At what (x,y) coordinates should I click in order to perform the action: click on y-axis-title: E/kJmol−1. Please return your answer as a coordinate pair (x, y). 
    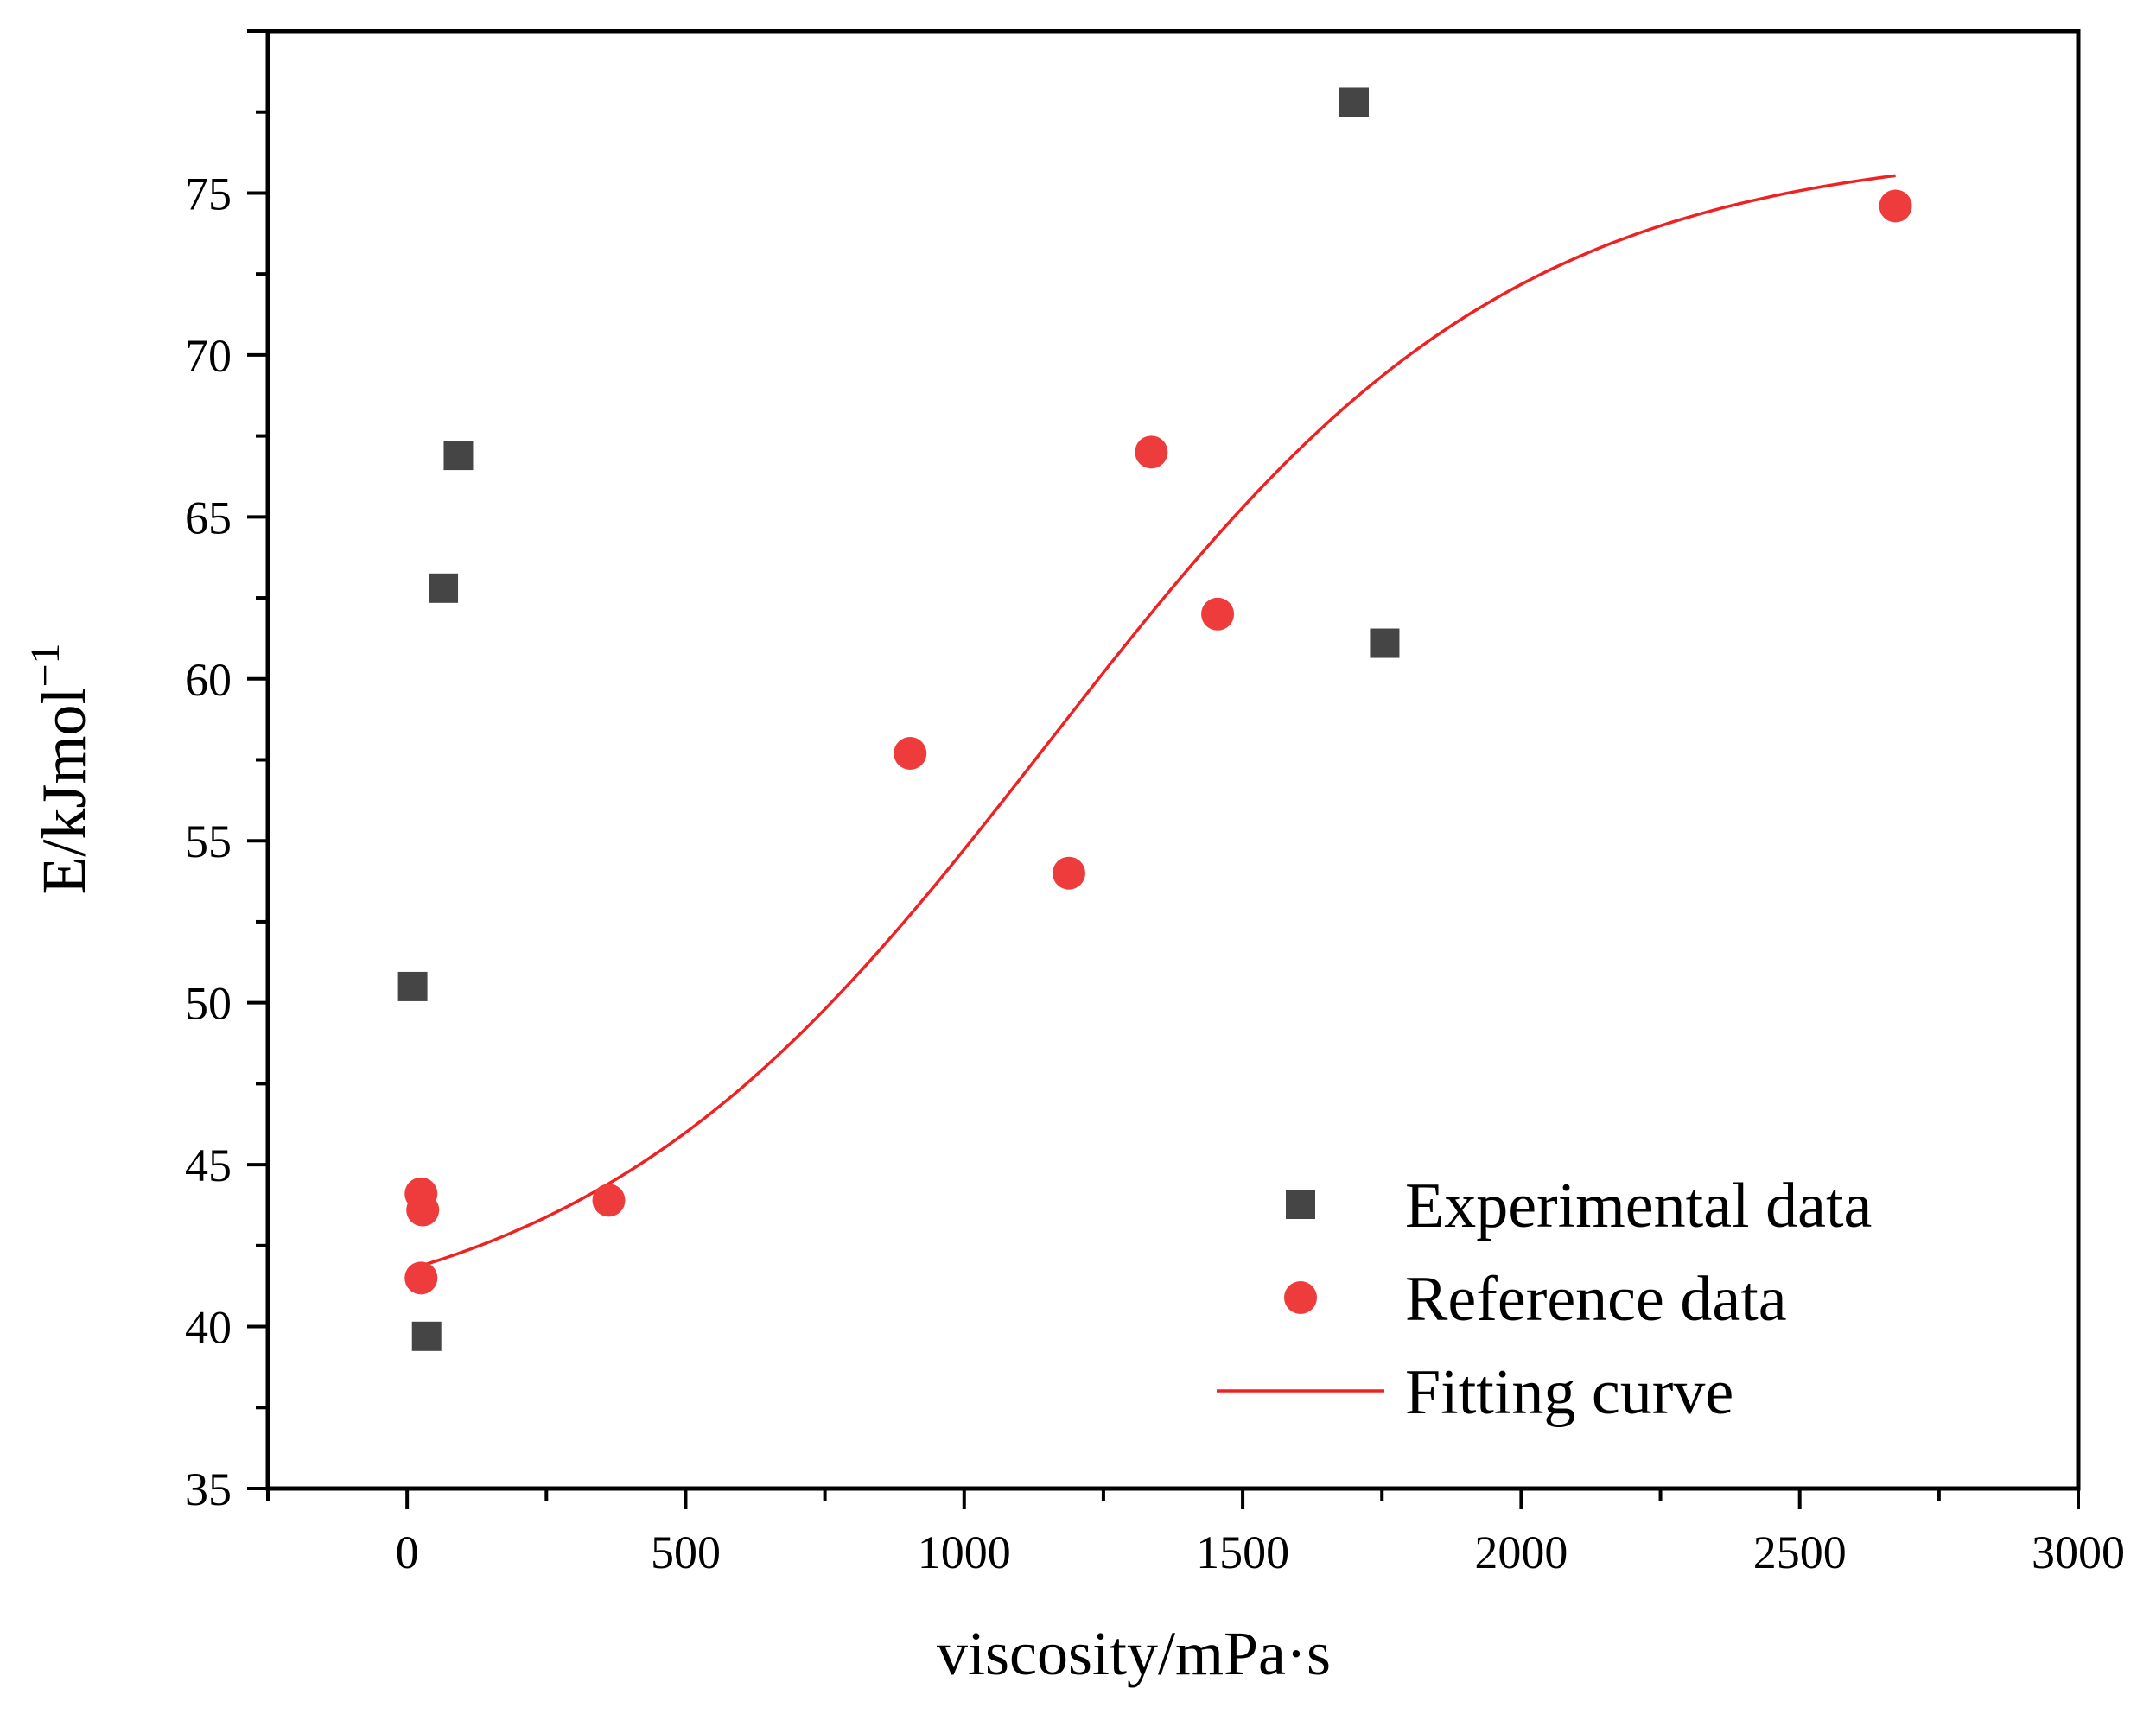
    Looking at the image, I should click on (60, 768).